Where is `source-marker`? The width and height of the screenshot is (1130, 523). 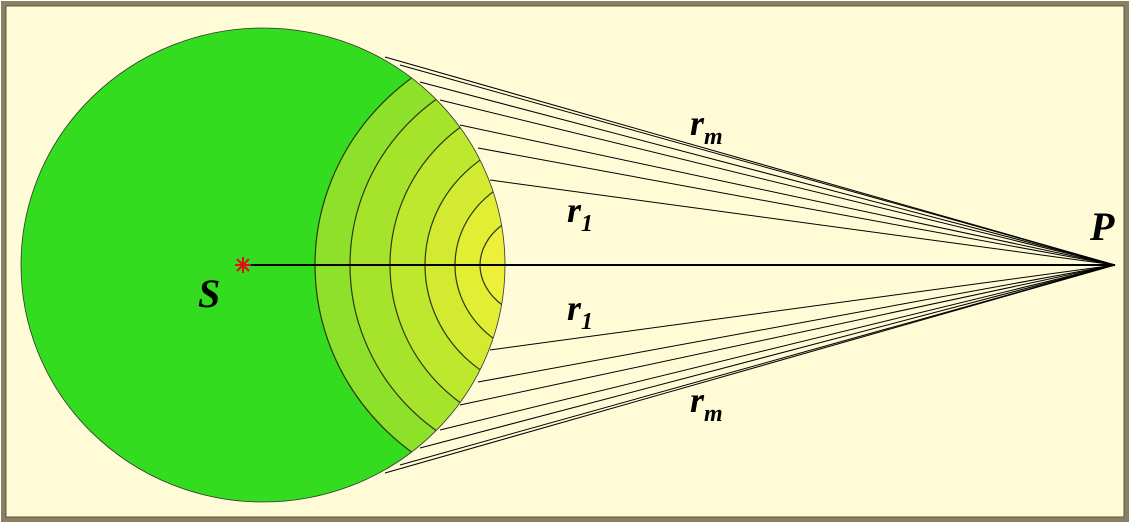
source-marker is located at coordinates (243, 265).